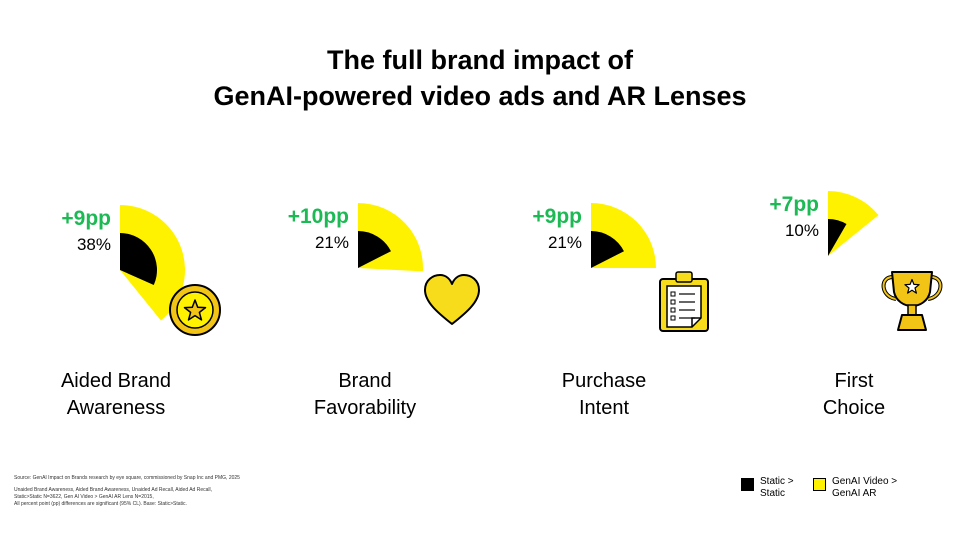 The width and height of the screenshot is (960, 540). What do you see at coordinates (116, 395) in the screenshot?
I see `metric-label-aided-brand-awareness: Aided Brand Awareness` at bounding box center [116, 395].